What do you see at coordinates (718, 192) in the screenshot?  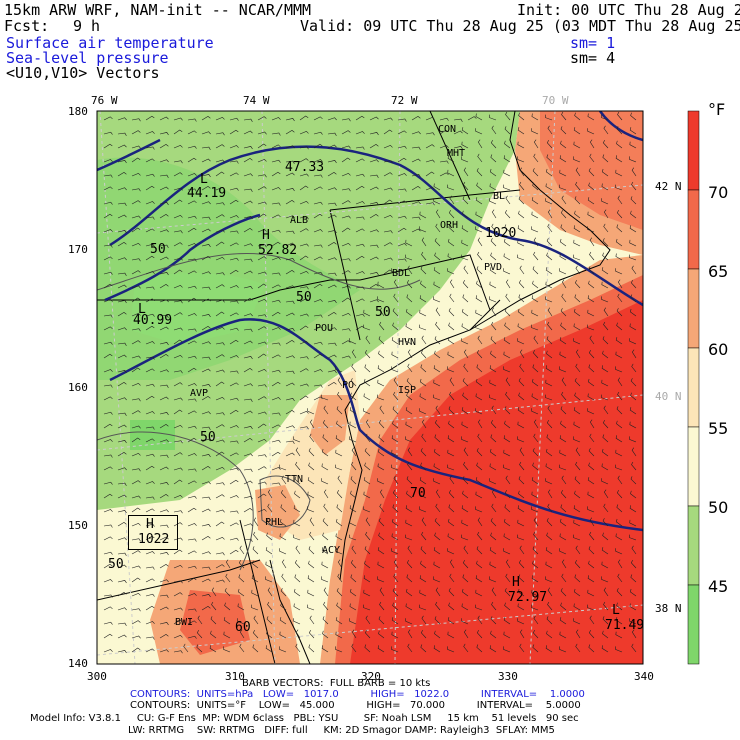 I see `colorbar-label-70: 70` at bounding box center [718, 192].